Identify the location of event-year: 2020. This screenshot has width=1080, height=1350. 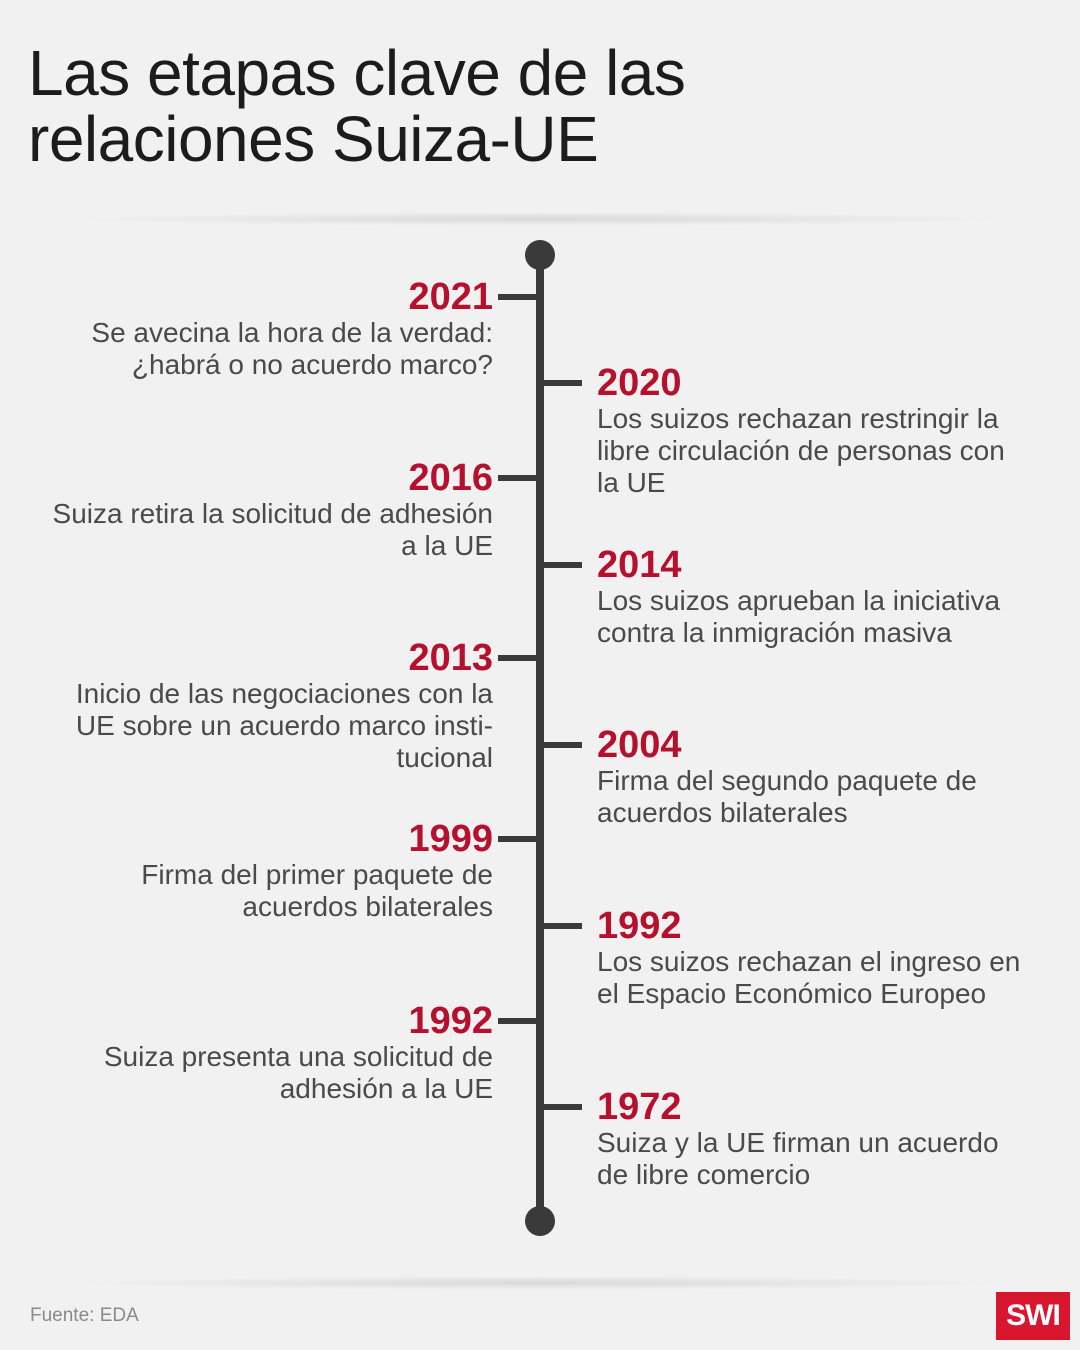
(639, 383).